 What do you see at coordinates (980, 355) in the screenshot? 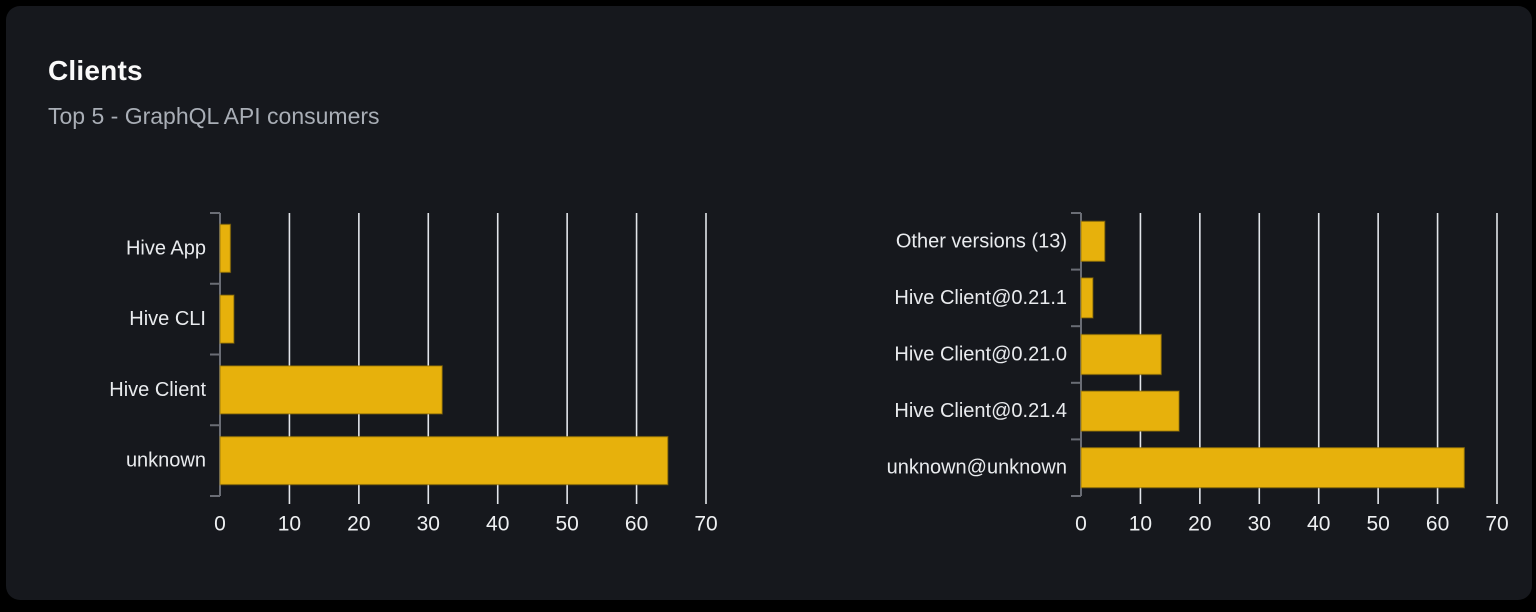
I see `category-label: Hive Client@0.21.0` at bounding box center [980, 355].